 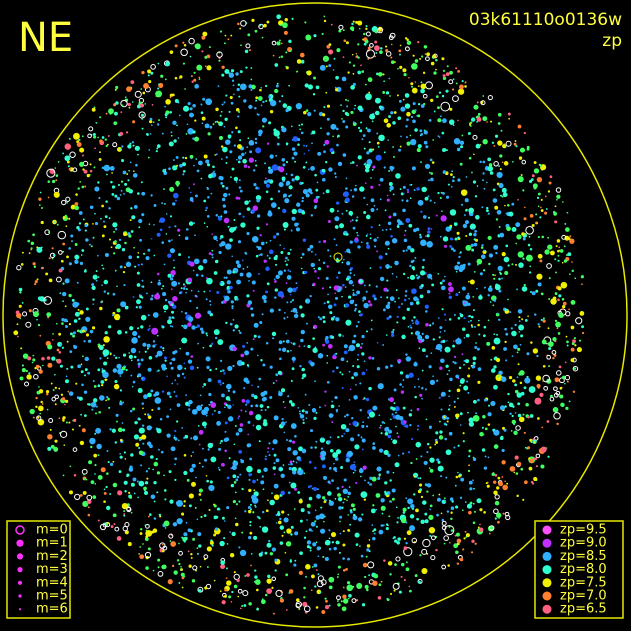 I want to click on magnitude-marker, so click(x=20, y=556).